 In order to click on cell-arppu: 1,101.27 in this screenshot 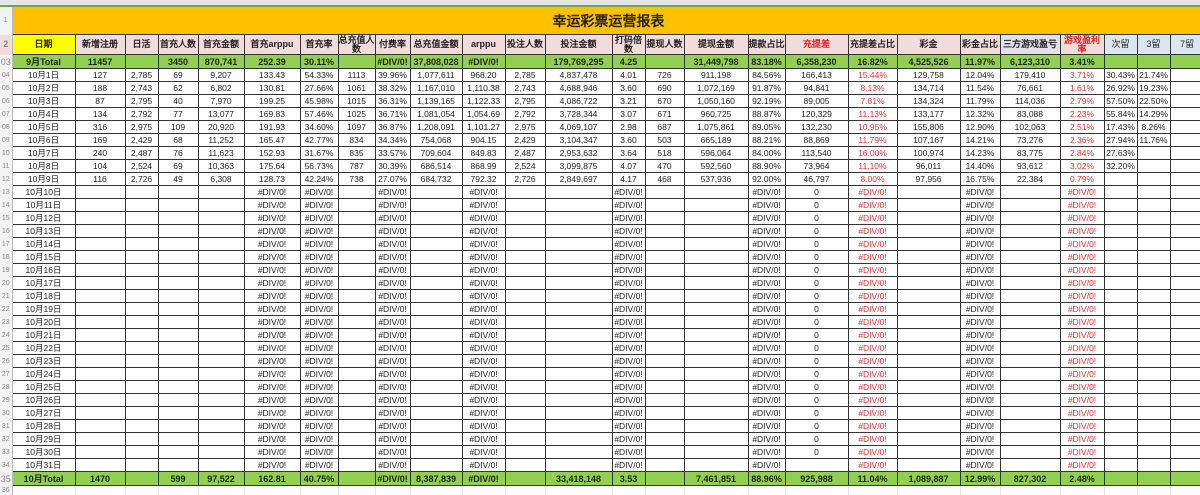, I will do `click(483, 127)`.